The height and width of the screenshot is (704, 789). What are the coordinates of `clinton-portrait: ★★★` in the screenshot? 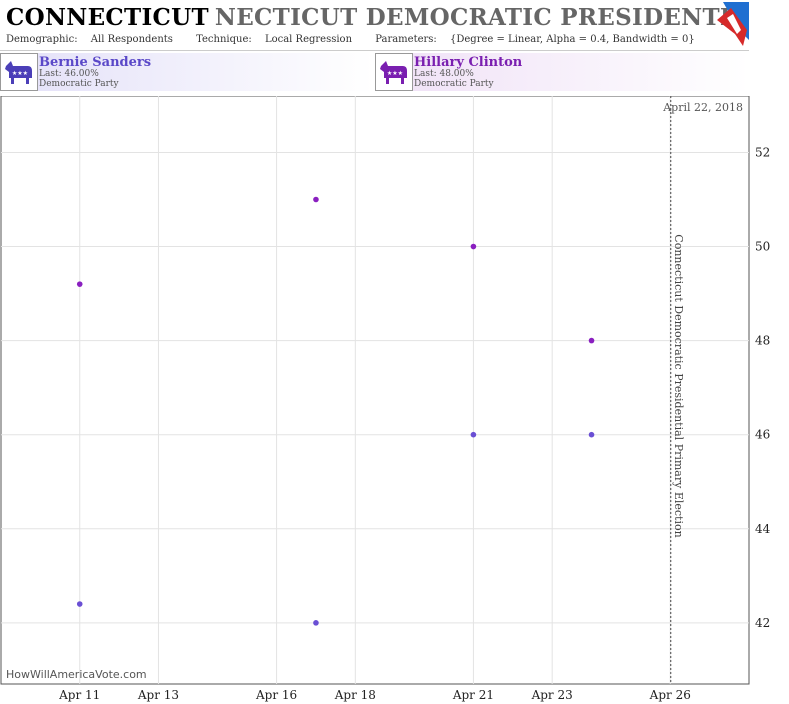 It's located at (394, 72).